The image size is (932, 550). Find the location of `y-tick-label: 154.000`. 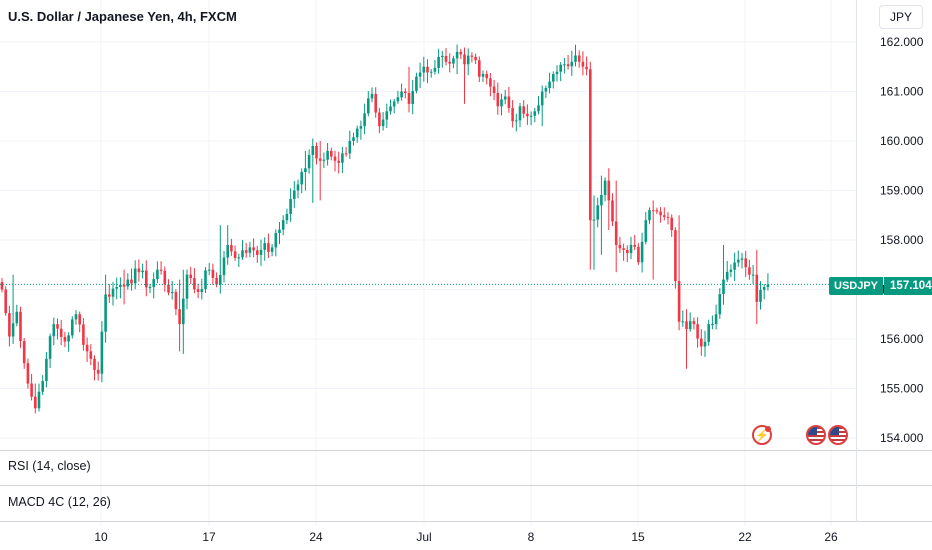

y-tick-label: 154.000 is located at coordinates (902, 438).